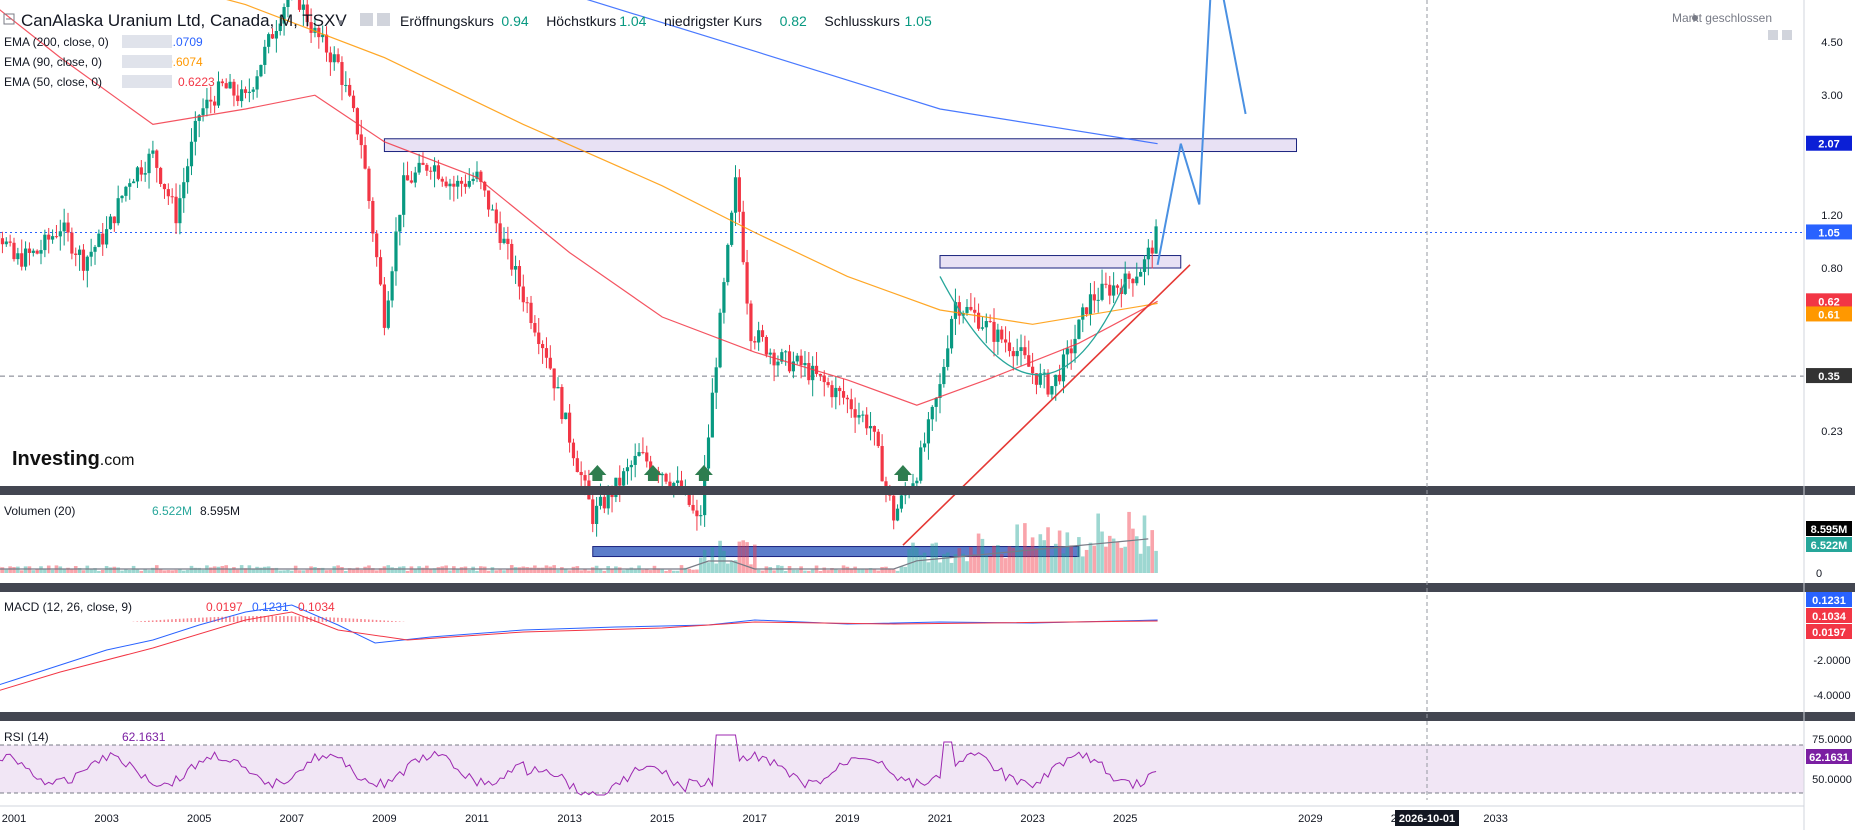  I want to click on scale-icon, so click(1773, 35).